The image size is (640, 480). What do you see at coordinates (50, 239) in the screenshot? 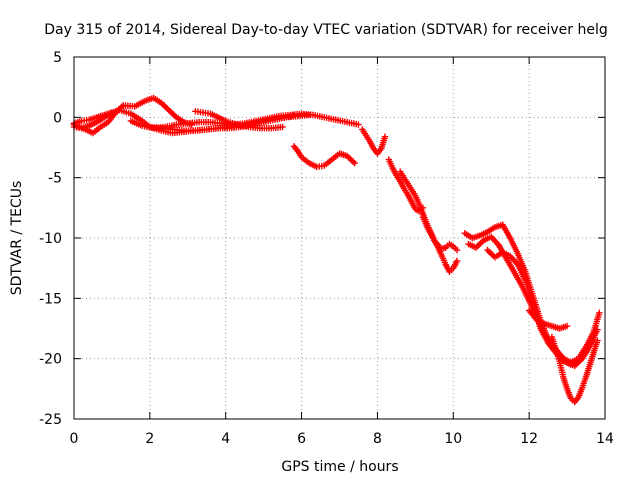
I see `y-tick-label: -10` at bounding box center [50, 239].